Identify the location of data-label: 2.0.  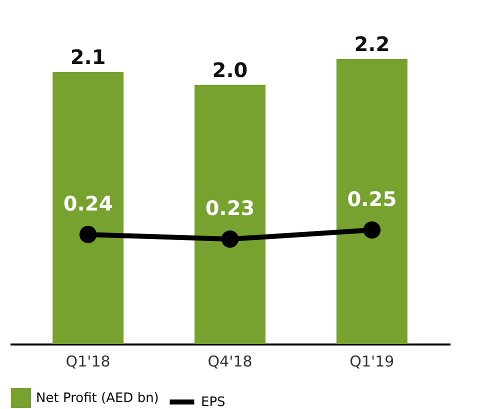
(230, 70).